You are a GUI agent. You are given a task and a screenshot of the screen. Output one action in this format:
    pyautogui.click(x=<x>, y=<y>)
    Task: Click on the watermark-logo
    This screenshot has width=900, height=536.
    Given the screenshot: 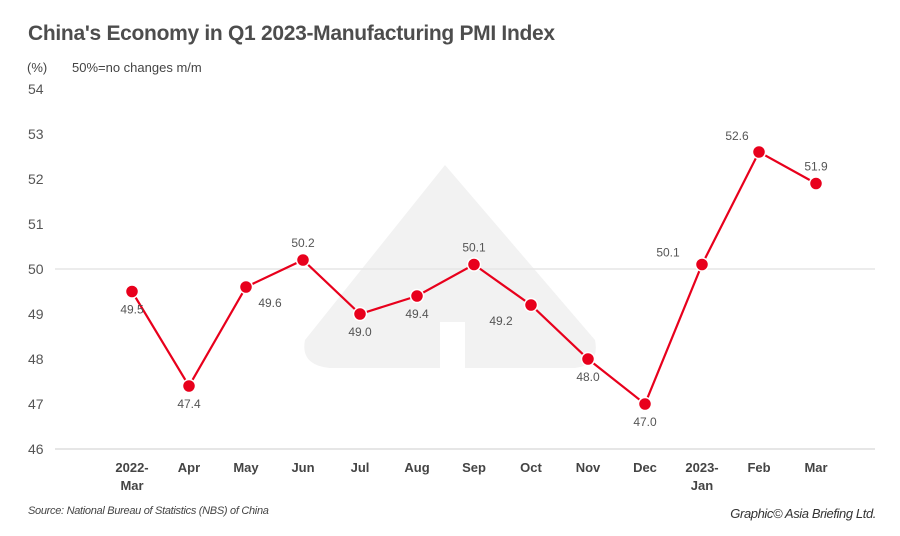 What is the action you would take?
    pyautogui.click(x=450, y=266)
    